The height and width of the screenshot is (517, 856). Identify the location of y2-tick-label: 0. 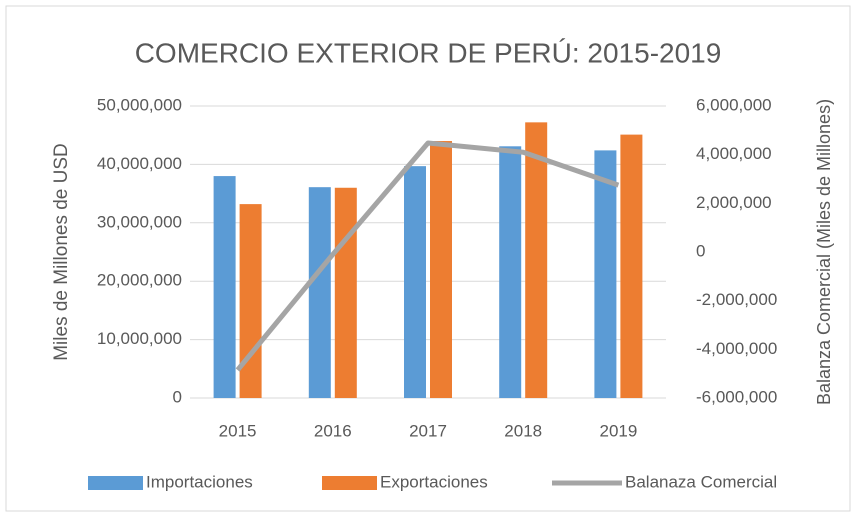
(700, 250).